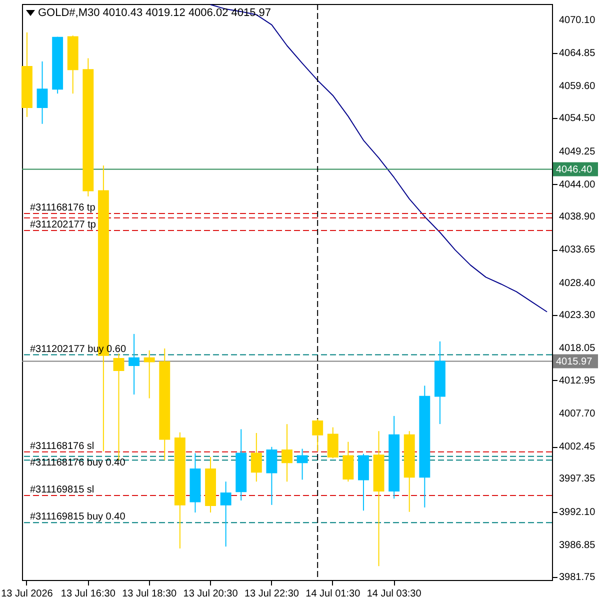  What do you see at coordinates (577, 86) in the screenshot?
I see `y-tick-label: 4059.60` at bounding box center [577, 86].